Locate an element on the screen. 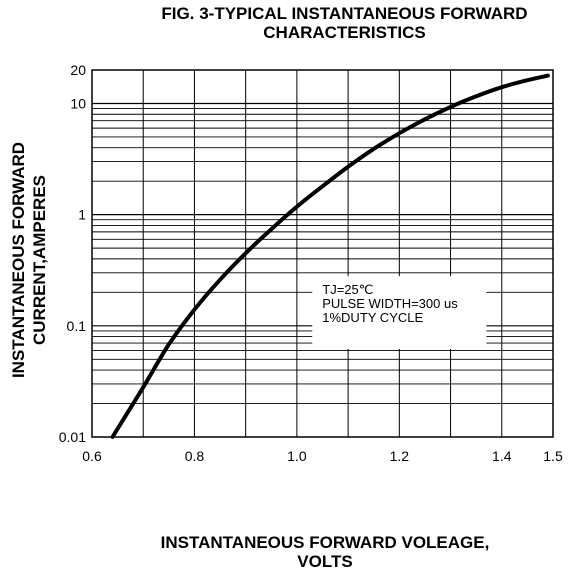 The width and height of the screenshot is (579, 577). annotation-line-3: 1%DUTY CYCLE is located at coordinates (372, 317).